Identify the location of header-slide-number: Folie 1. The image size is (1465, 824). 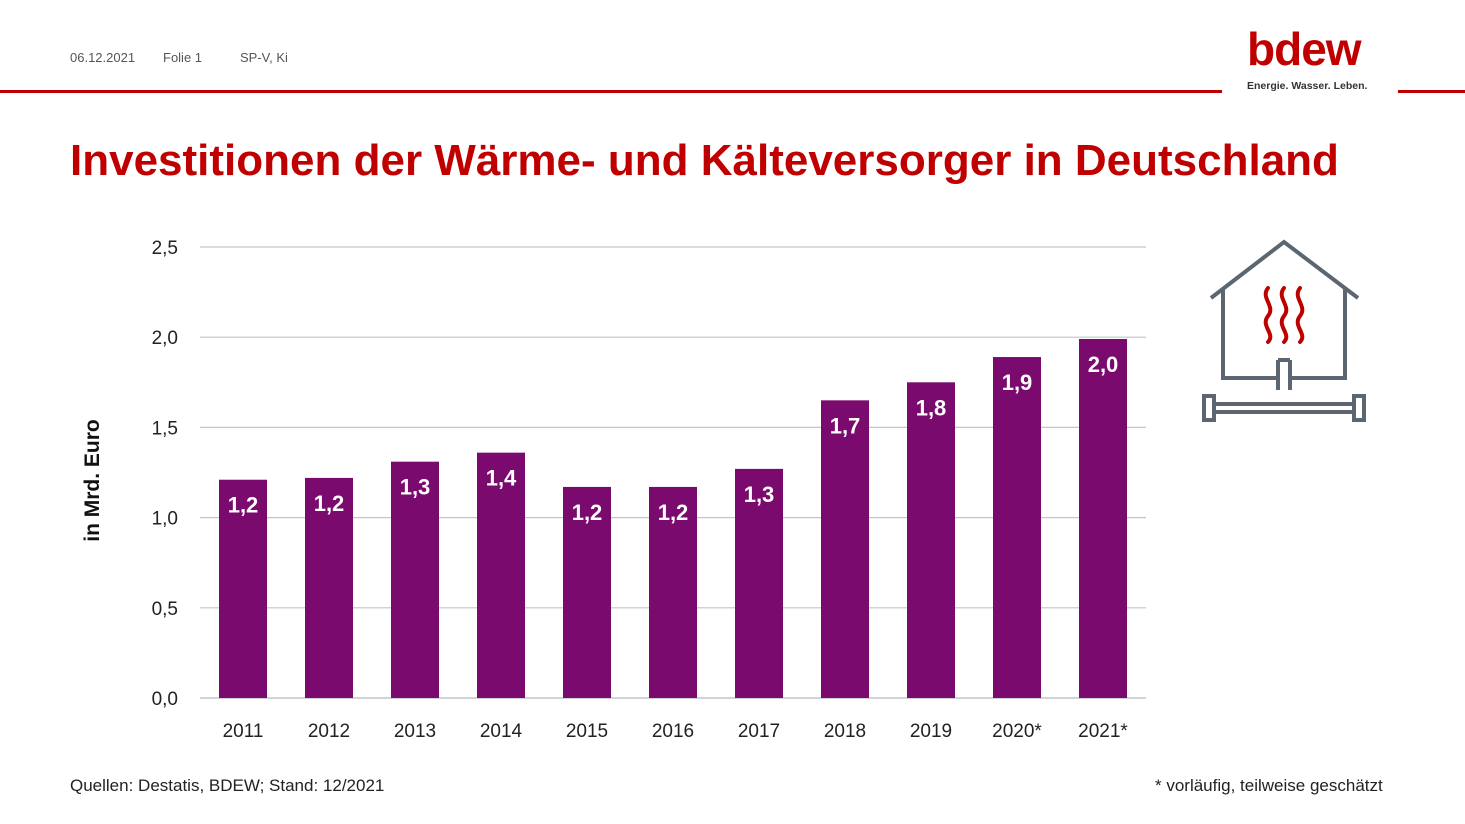
(183, 57).